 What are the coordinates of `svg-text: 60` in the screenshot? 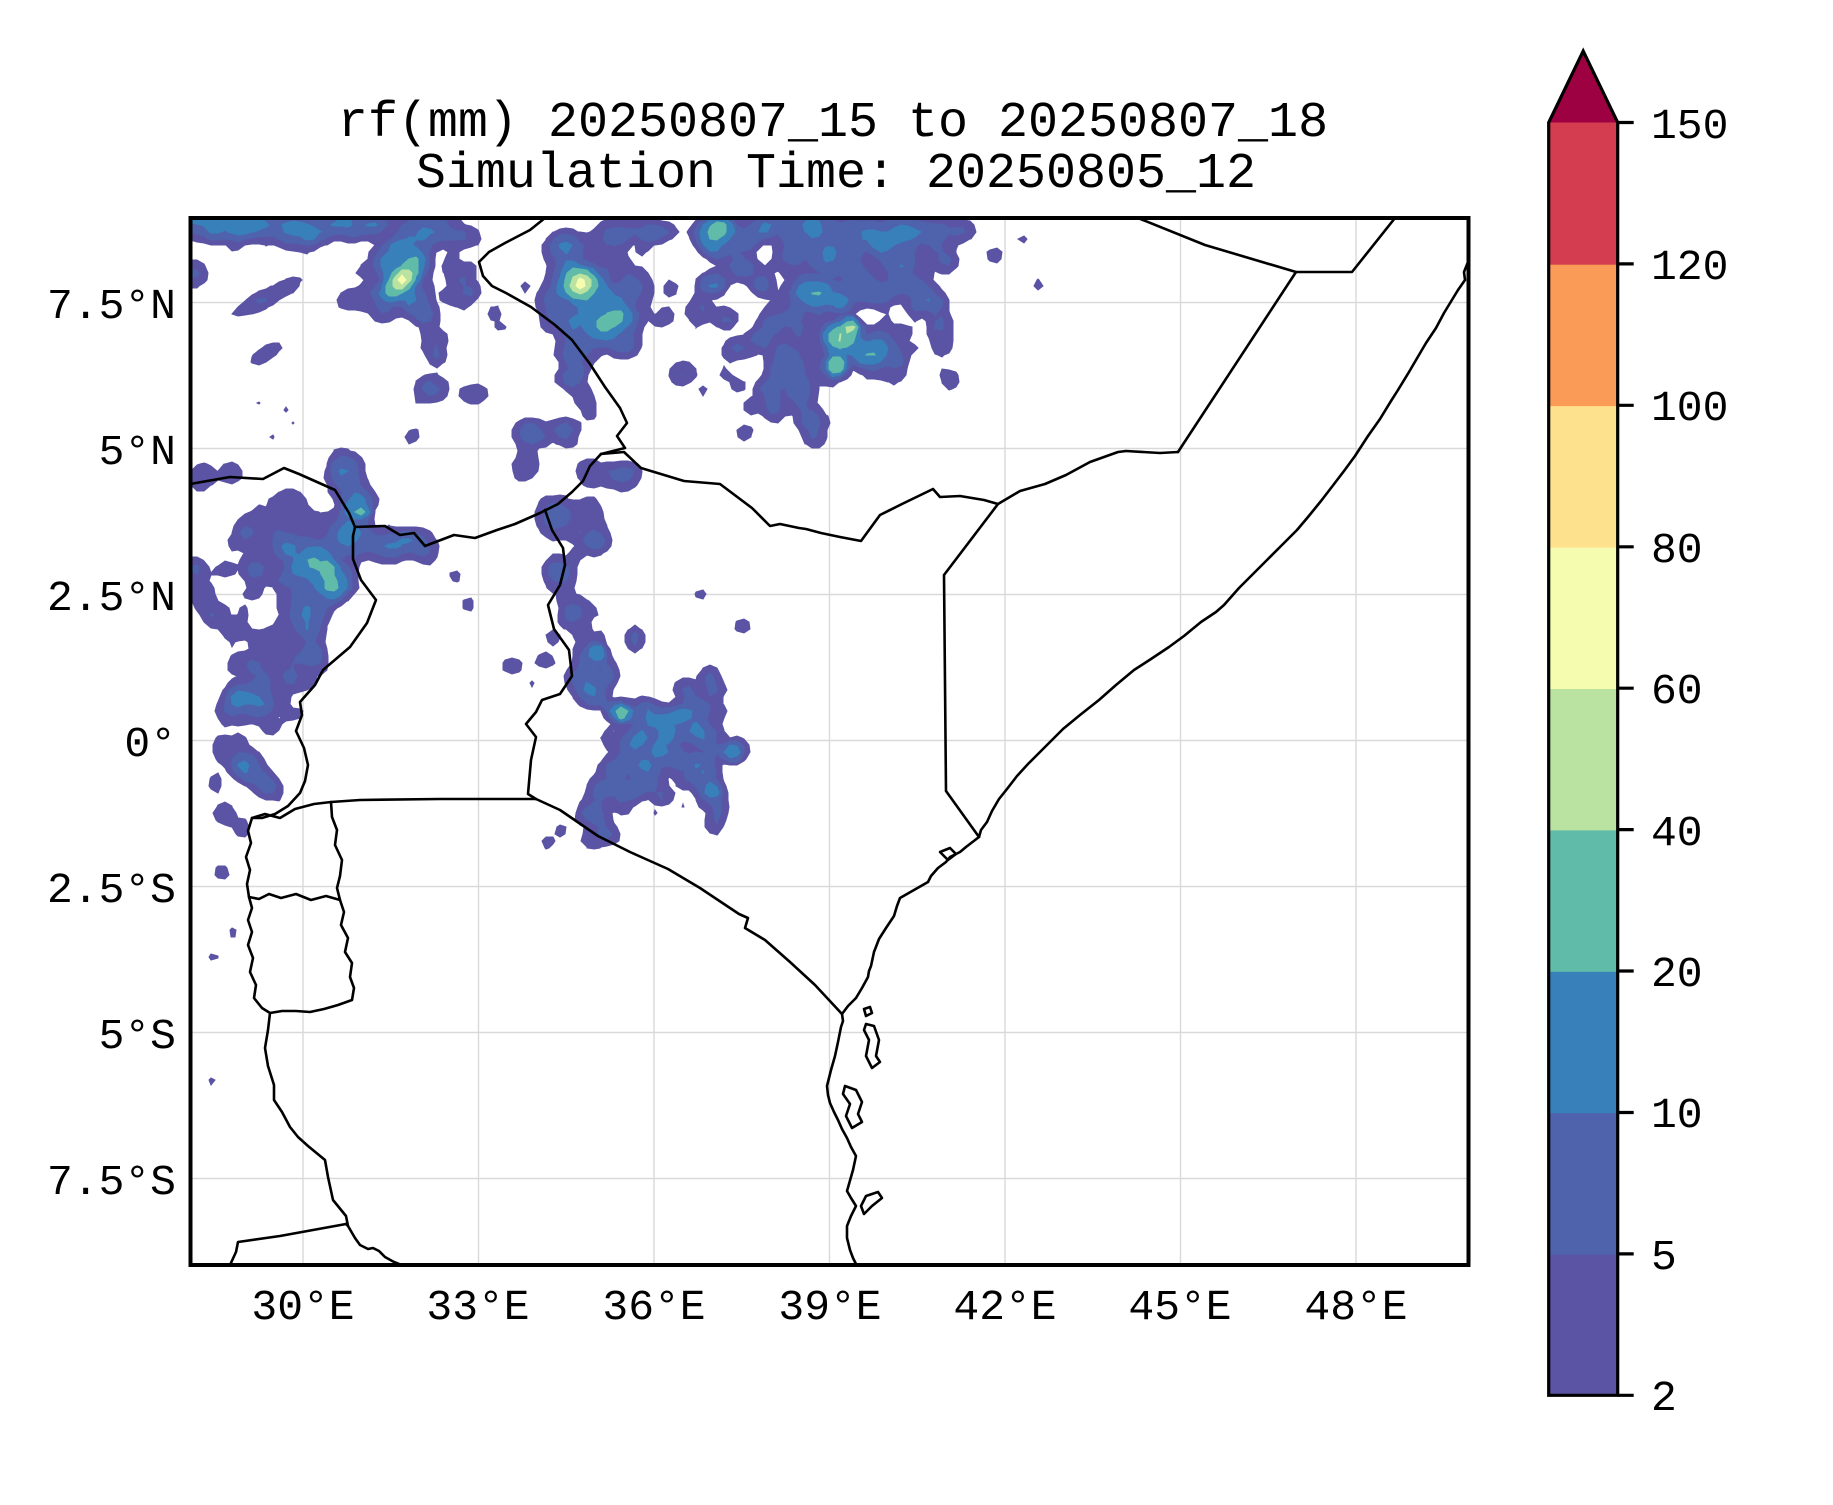 It's located at (1677, 691).